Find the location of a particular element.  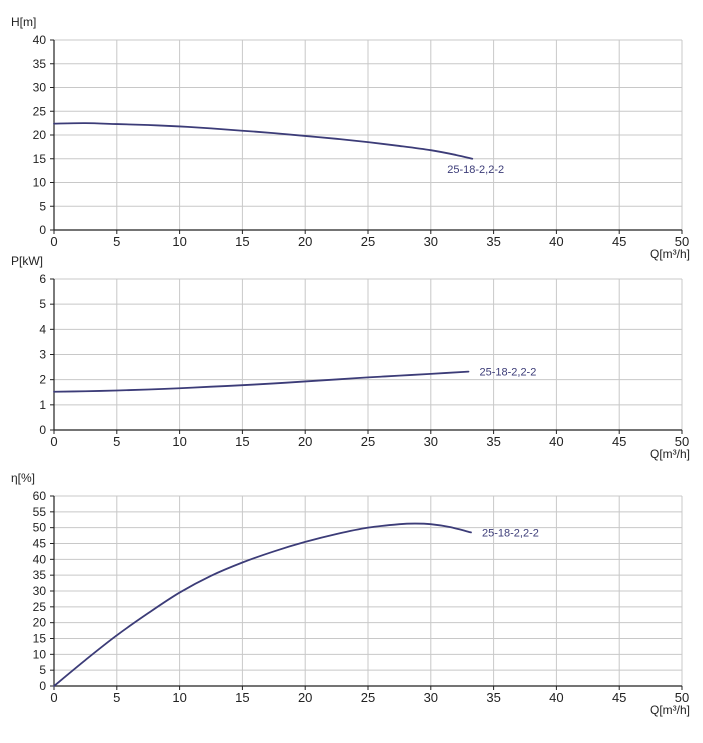

y-axis-label: H[m] is located at coordinates (23, 22).